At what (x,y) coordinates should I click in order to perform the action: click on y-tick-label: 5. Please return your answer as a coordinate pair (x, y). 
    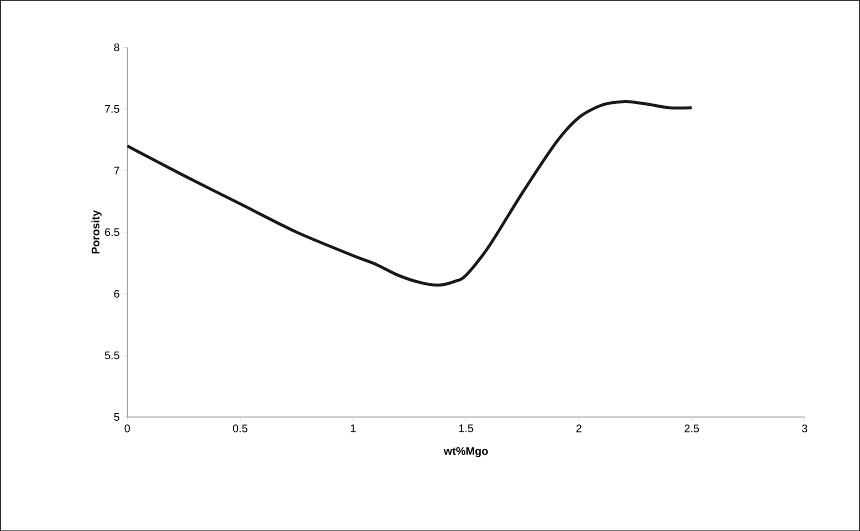
    Looking at the image, I should click on (117, 417).